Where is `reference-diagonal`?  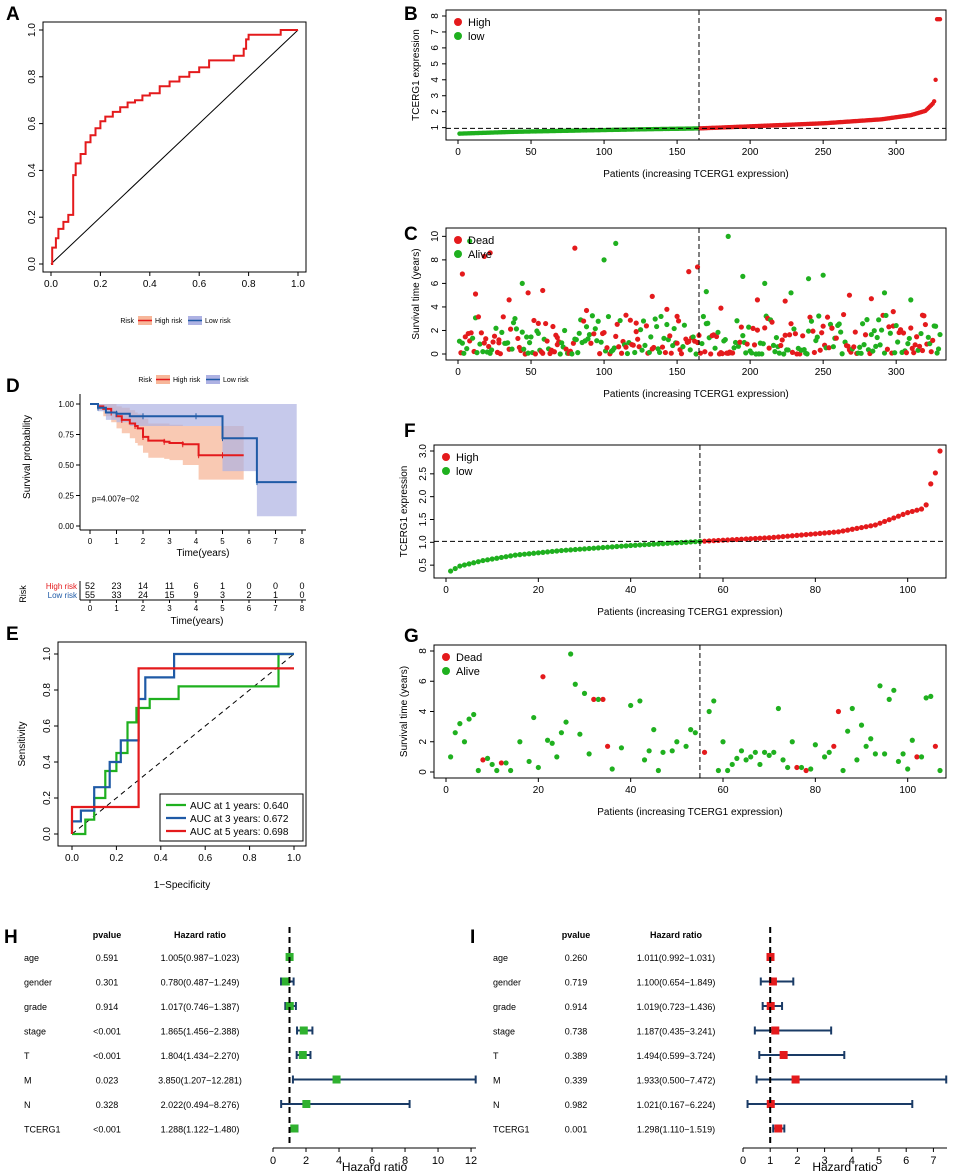 reference-diagonal is located at coordinates (174, 147).